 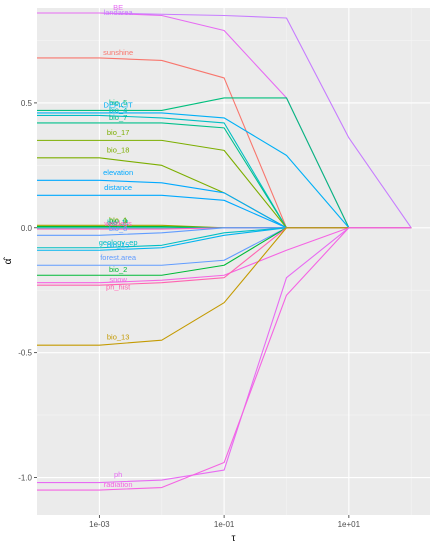 What do you see at coordinates (27, 291) in the screenshot?
I see `y-axis-ticks: 0.5 0.0 -0.5 -1.0` at bounding box center [27, 291].